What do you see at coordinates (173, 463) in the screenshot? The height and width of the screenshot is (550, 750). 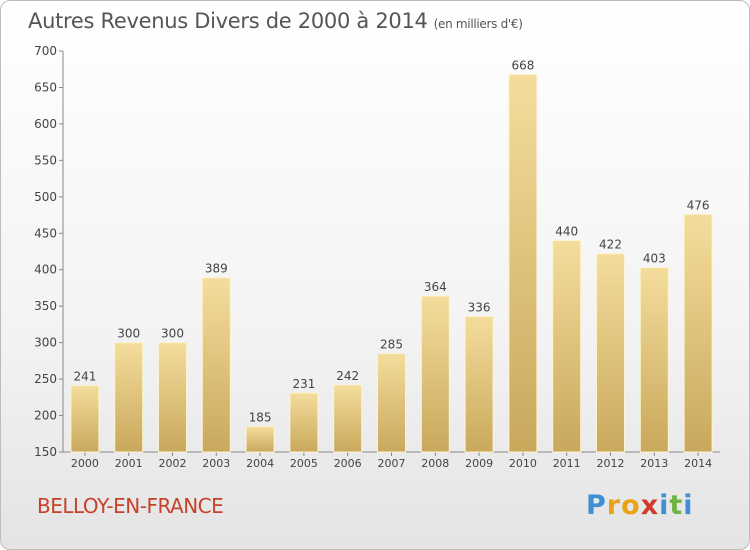 I see `x-tick-label-2002: 2002` at bounding box center [173, 463].